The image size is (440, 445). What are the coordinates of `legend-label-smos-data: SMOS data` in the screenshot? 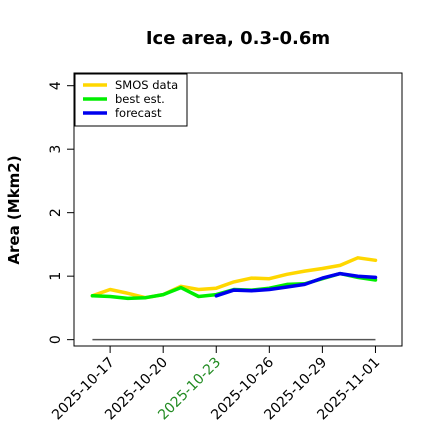 It's located at (146, 85).